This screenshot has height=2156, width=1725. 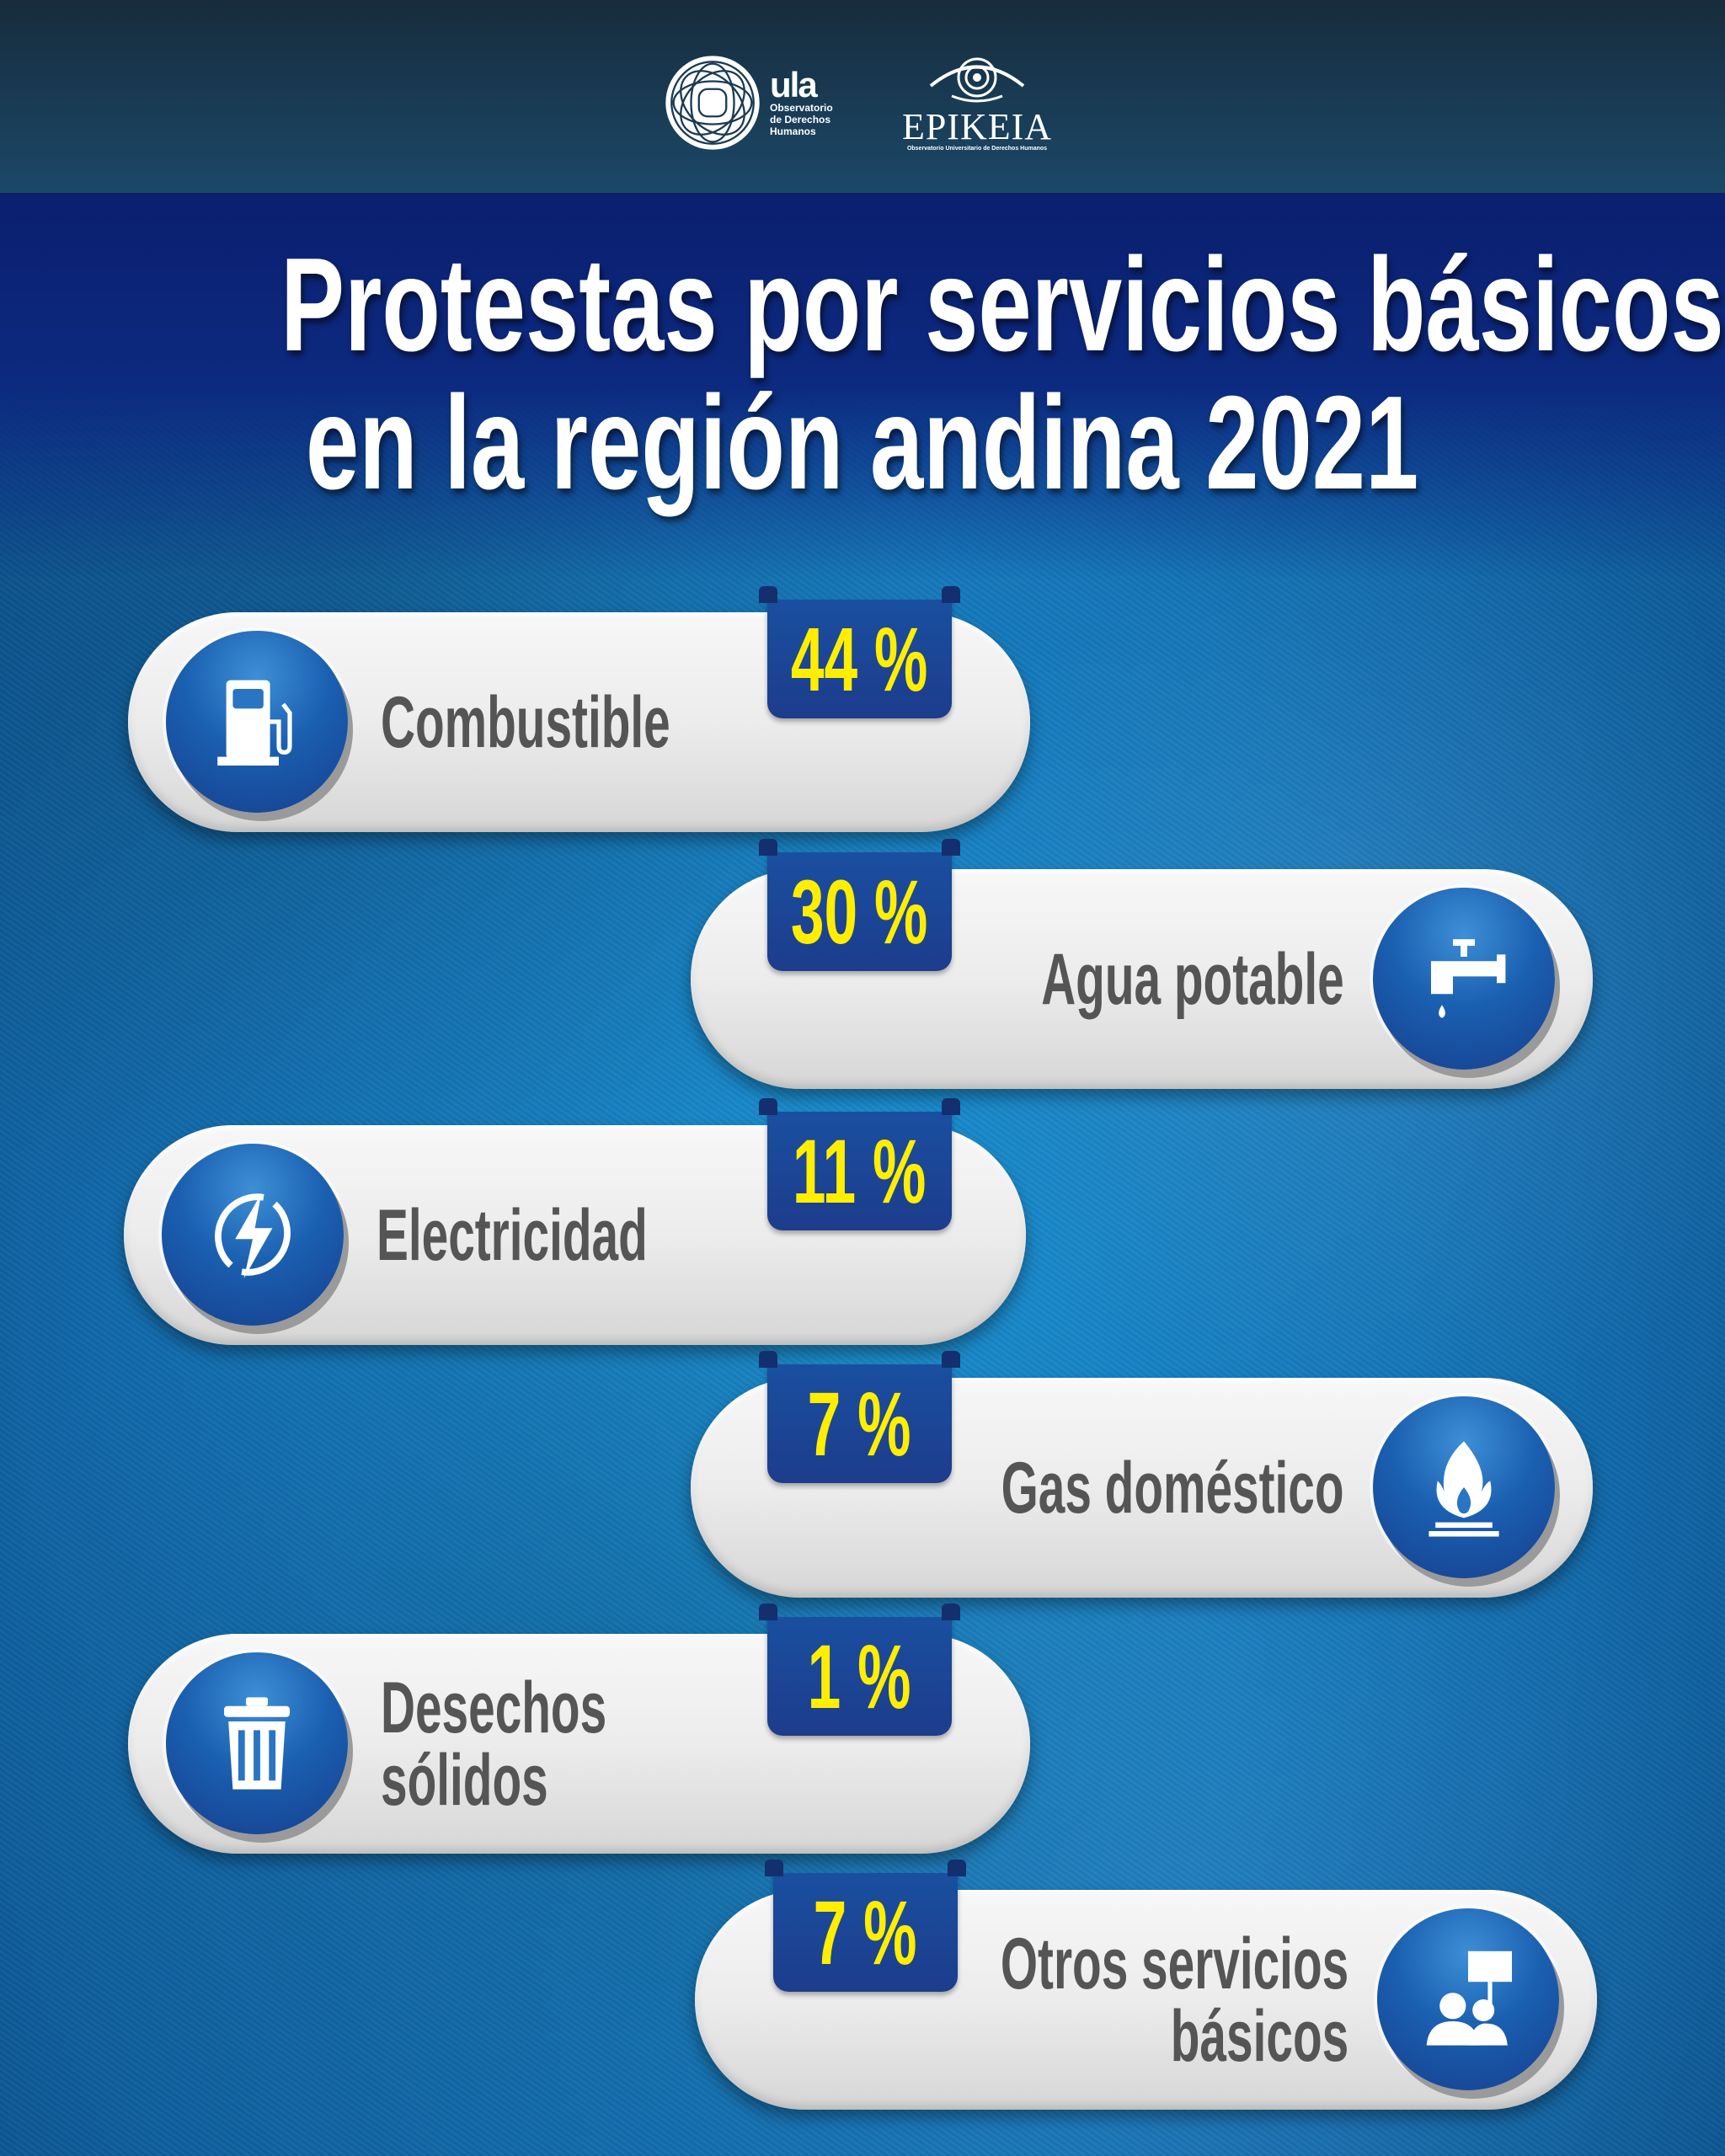 What do you see at coordinates (859, 912) in the screenshot?
I see `percent-value: 30 %` at bounding box center [859, 912].